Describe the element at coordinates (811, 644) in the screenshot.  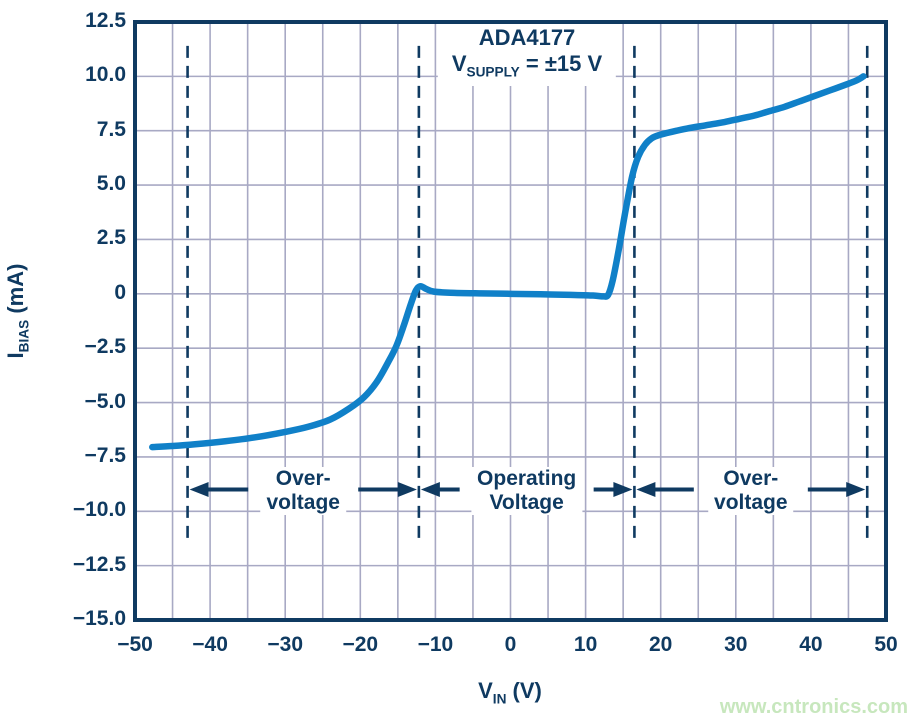
I see `x-tick-label: 40` at that location.